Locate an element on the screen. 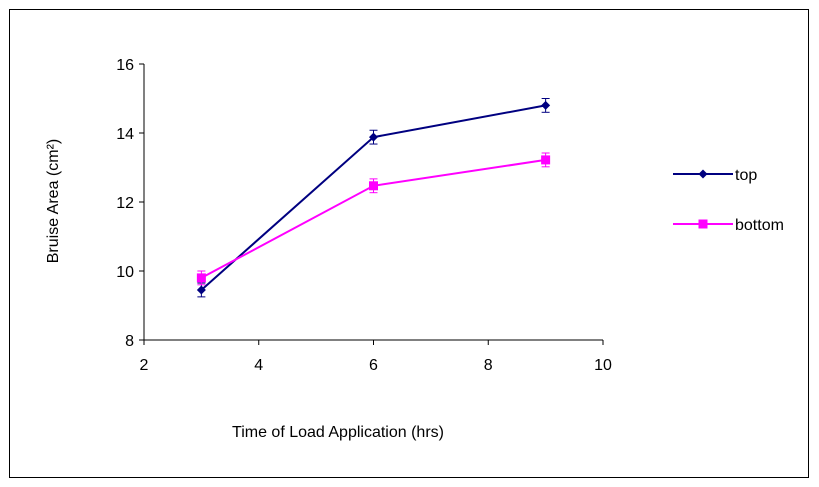  y-tick-label: 10 is located at coordinates (125, 272).